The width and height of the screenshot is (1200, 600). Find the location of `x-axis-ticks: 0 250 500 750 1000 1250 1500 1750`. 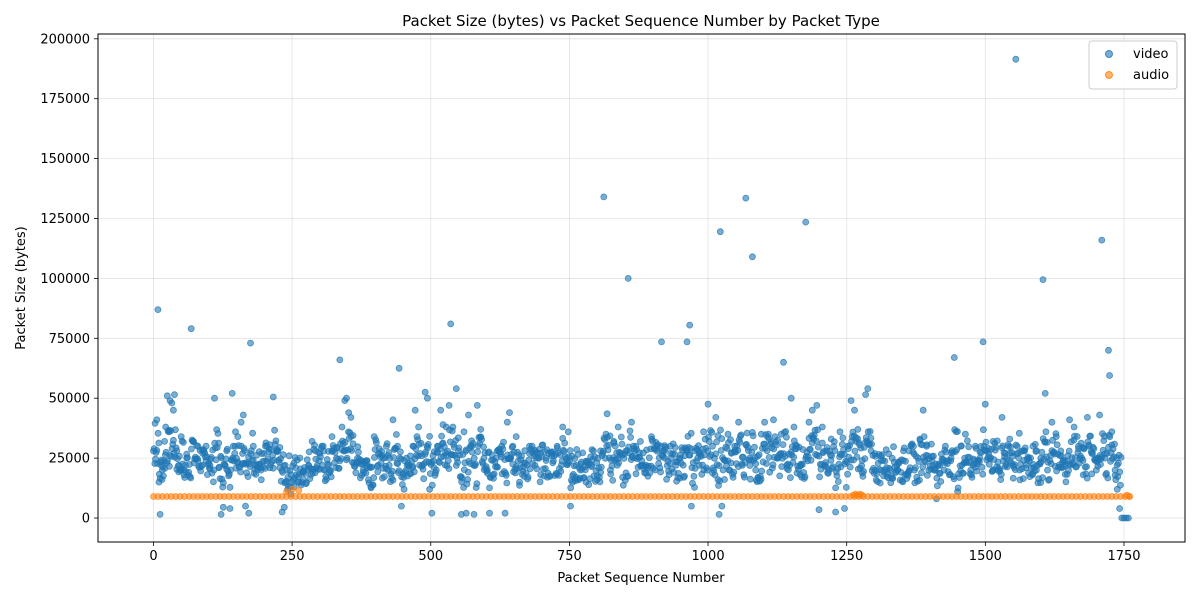

x-axis-ticks: 0 250 500 750 1000 1250 1500 1750 is located at coordinates (645, 553).